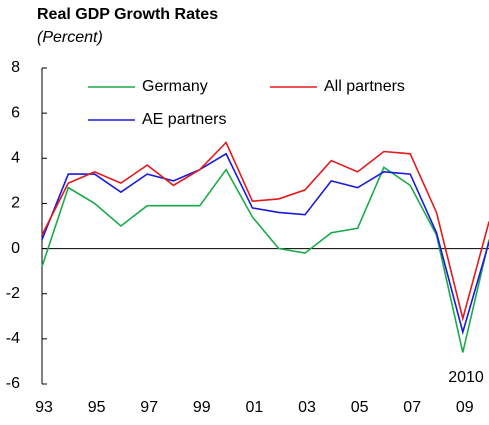 This screenshot has height=425, width=489. I want to click on y-tick-label: -6, so click(13, 383).